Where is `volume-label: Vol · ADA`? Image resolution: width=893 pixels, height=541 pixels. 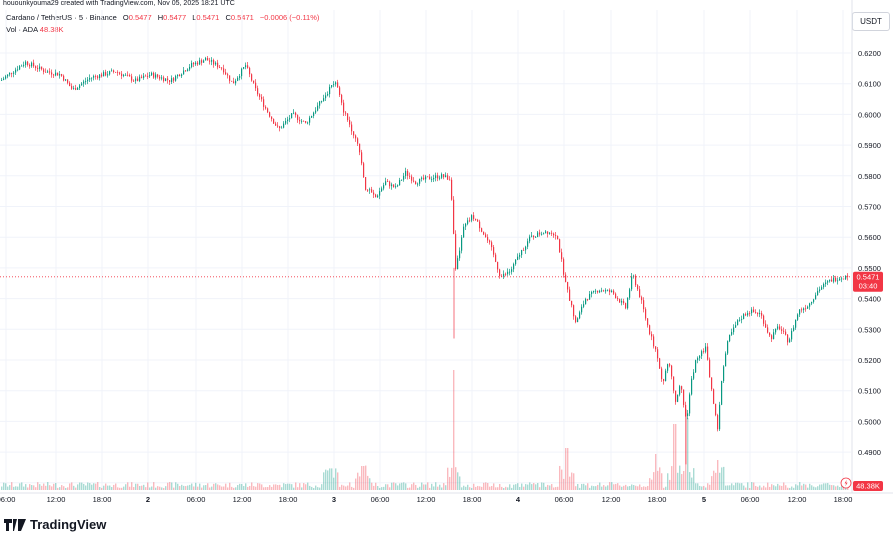 volume-label: Vol · ADA is located at coordinates (22, 29).